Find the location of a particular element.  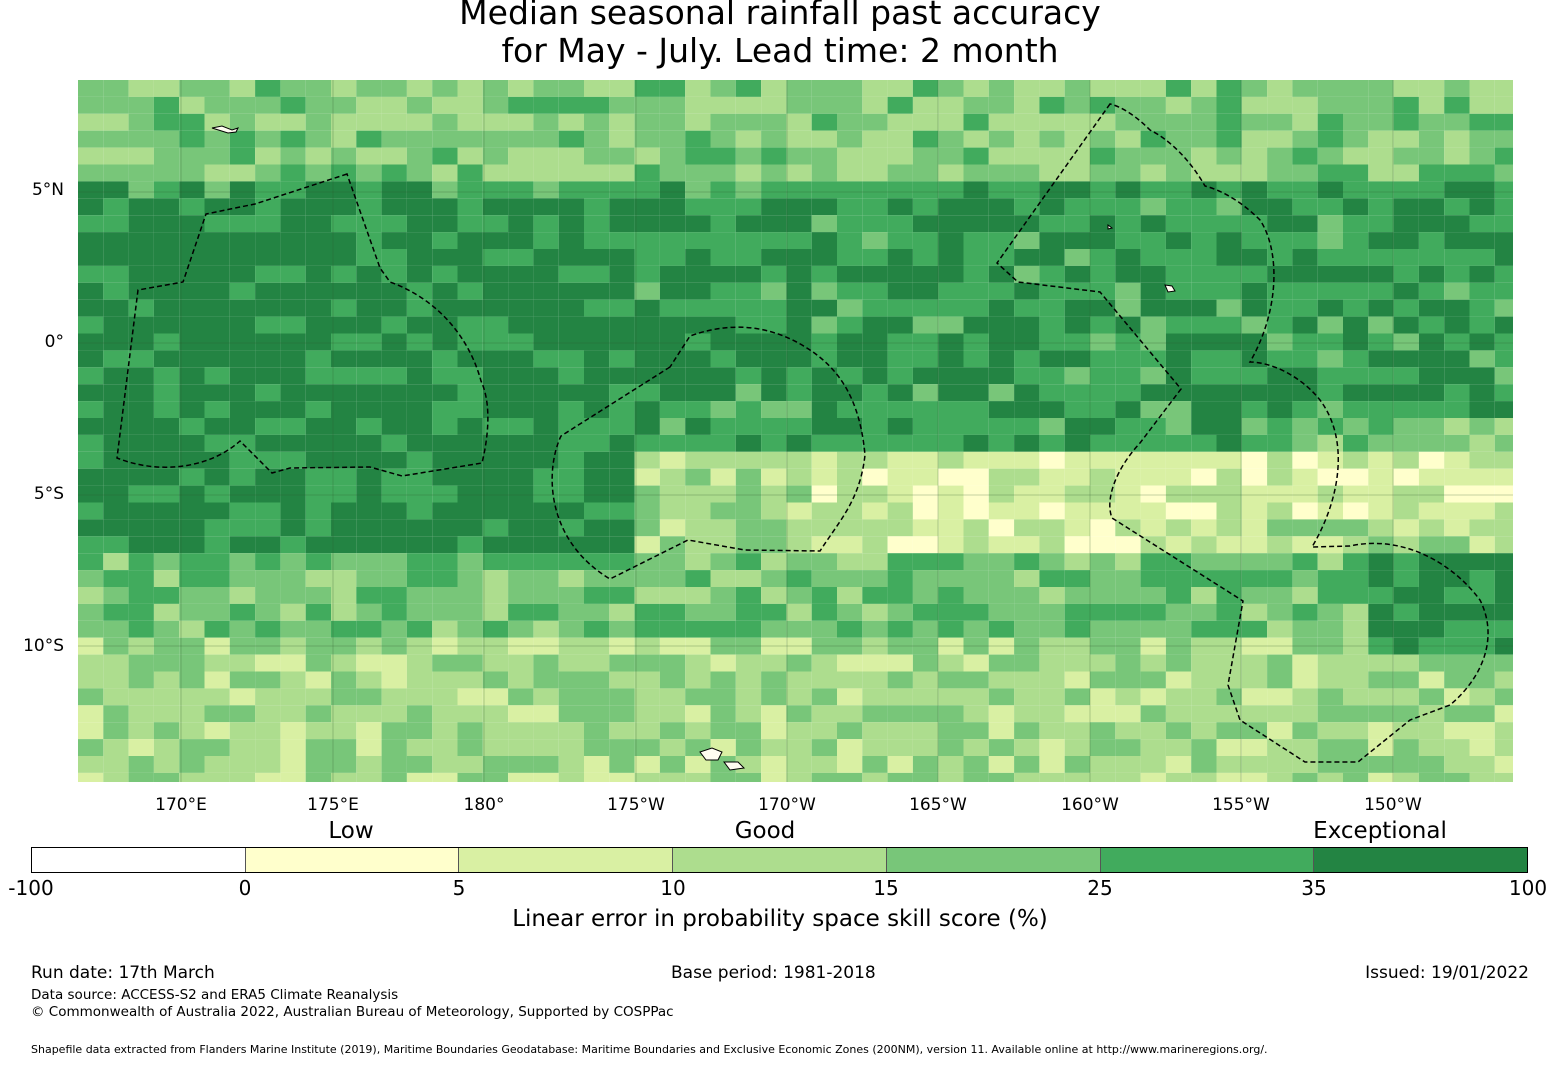

lat-label-5n: 5°N is located at coordinates (47, 190).